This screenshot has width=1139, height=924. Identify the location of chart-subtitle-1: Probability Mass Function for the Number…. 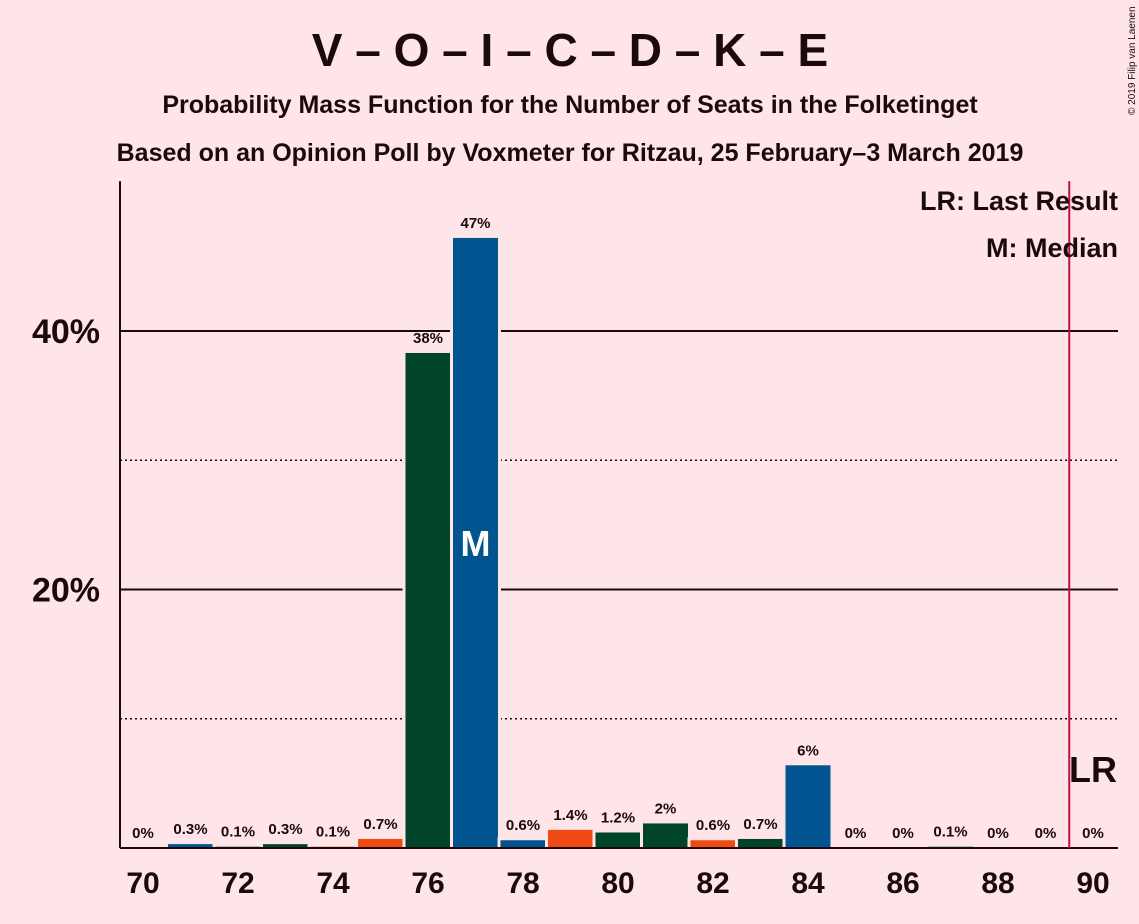
(570, 105).